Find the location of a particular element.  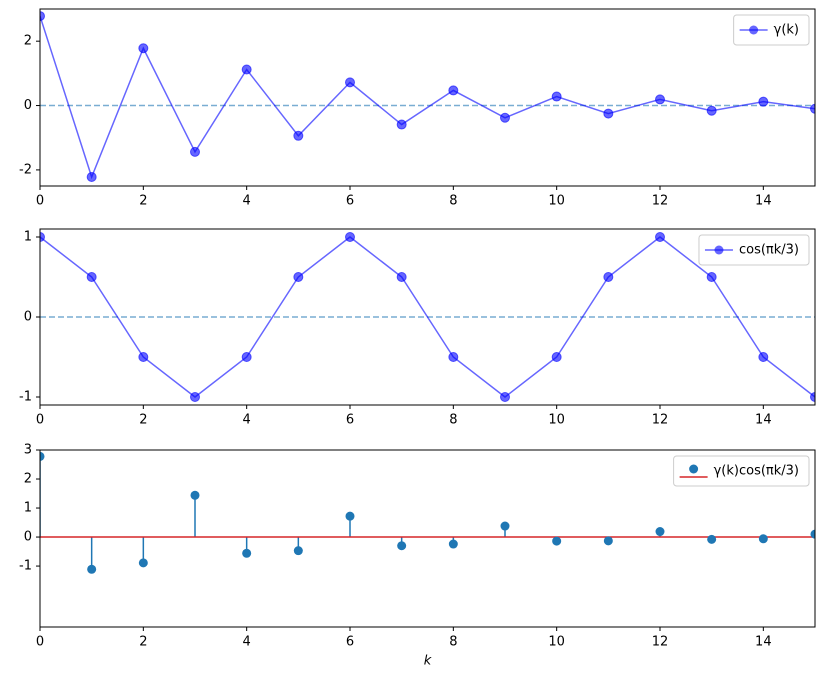

legend-label: γ(k) is located at coordinates (786, 30).